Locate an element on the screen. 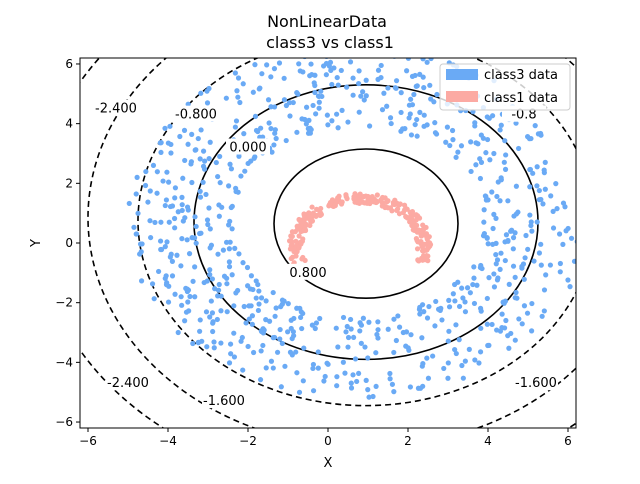 Image resolution: width=640 pixels, height=484 pixels. contour-label: -2.400 is located at coordinates (128, 383).